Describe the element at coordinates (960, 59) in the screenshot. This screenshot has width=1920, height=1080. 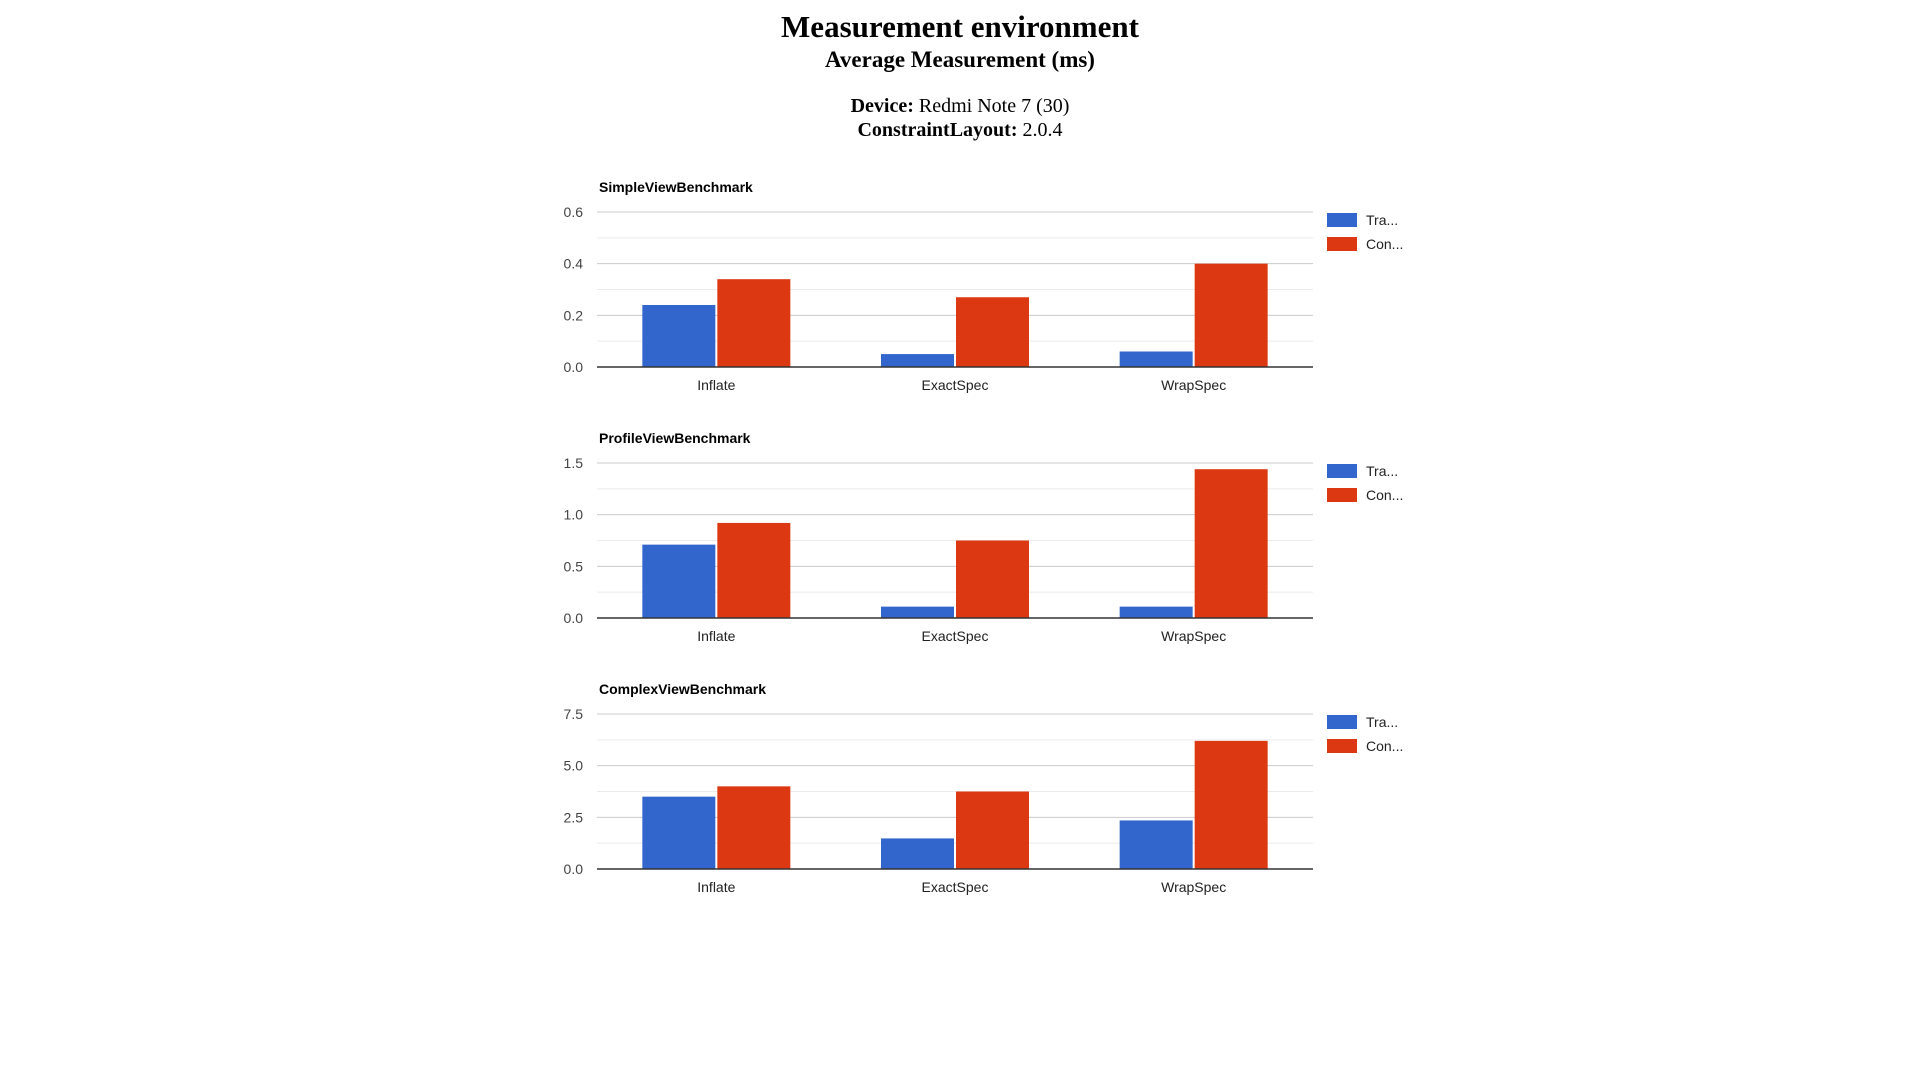
I see `page-subtitle: Average Measurement (ms)` at that location.